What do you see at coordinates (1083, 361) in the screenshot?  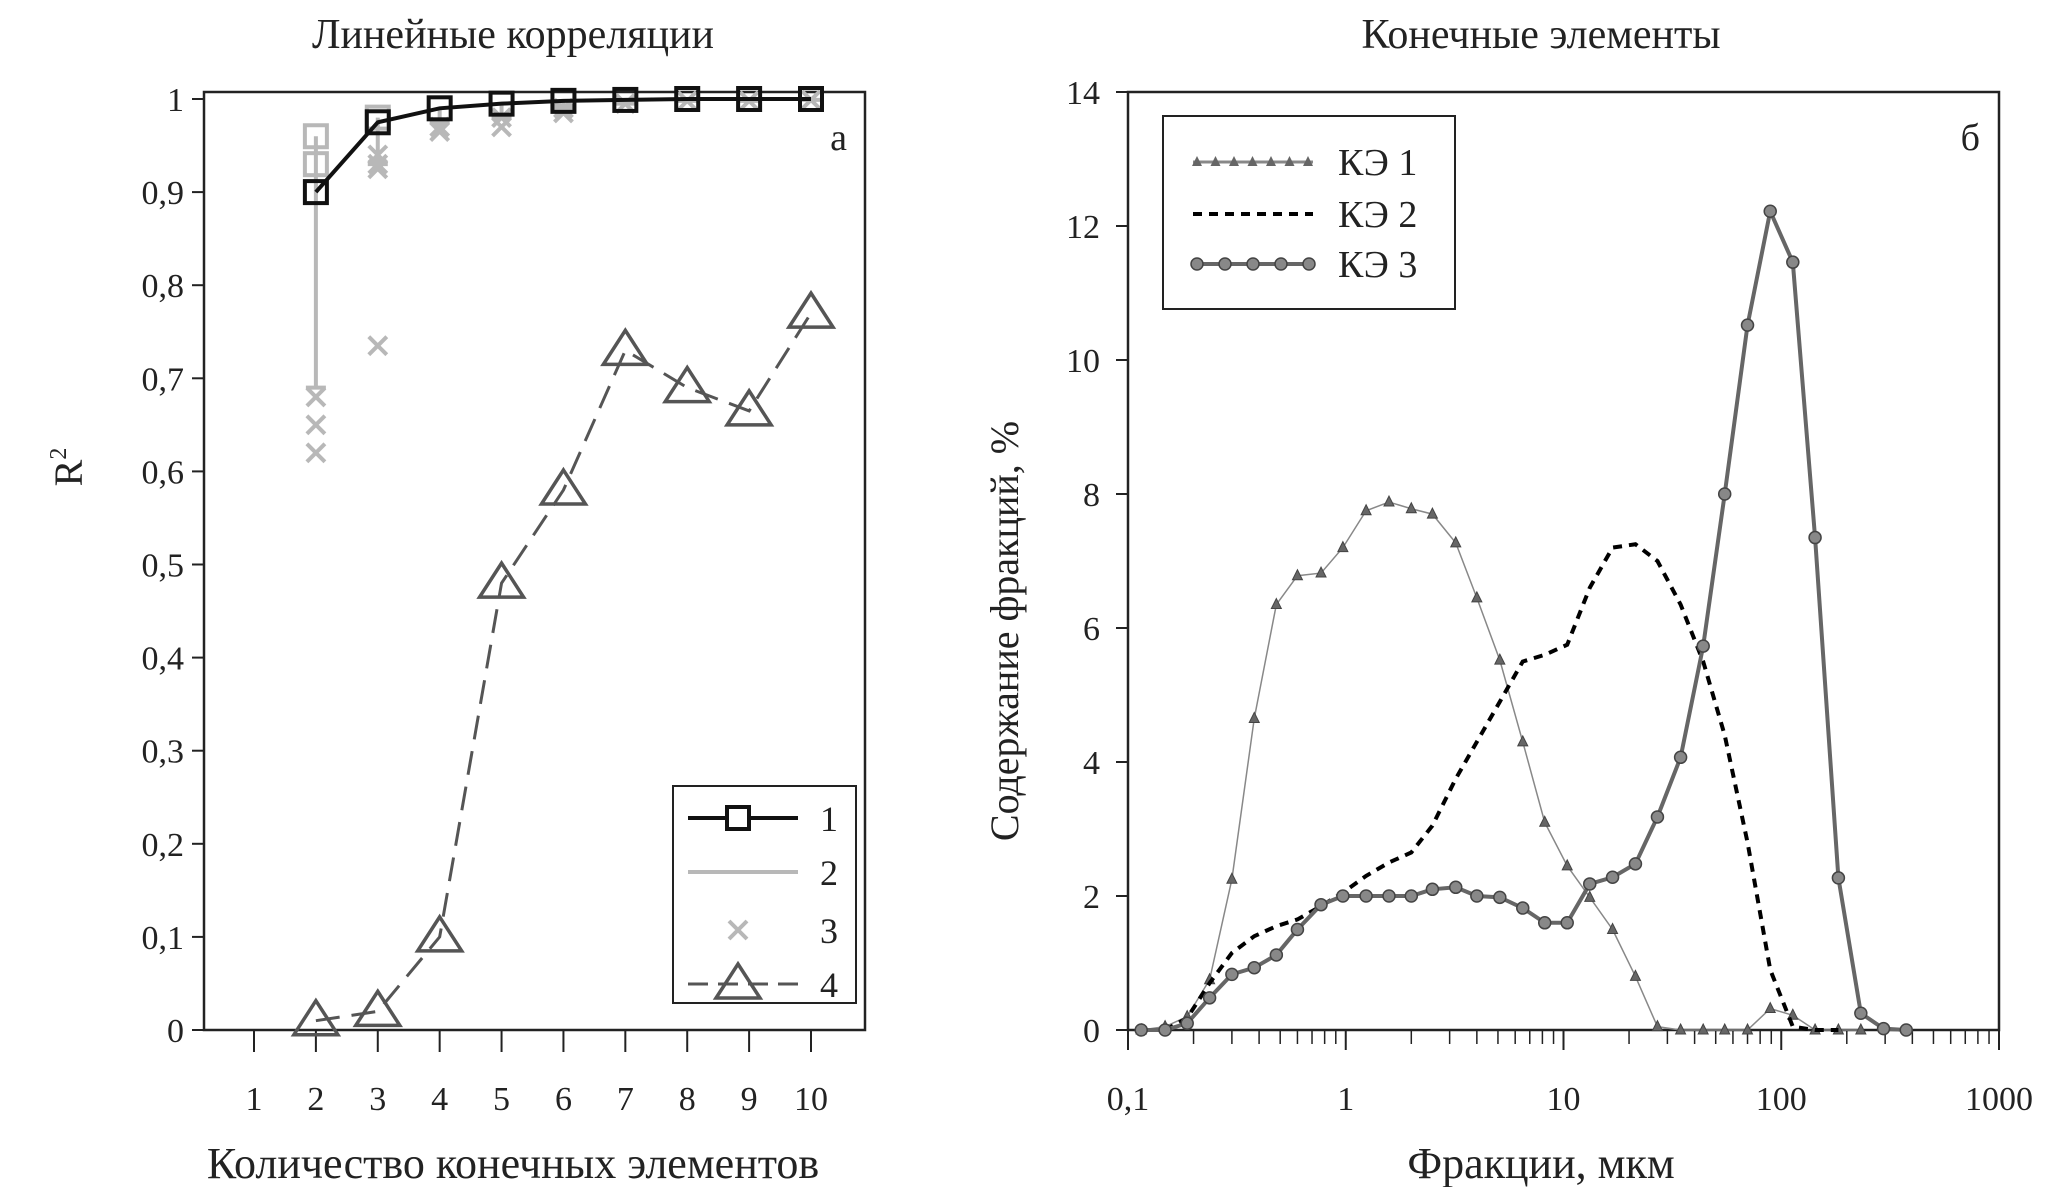 I see `right-y-tick-label: 10` at bounding box center [1083, 361].